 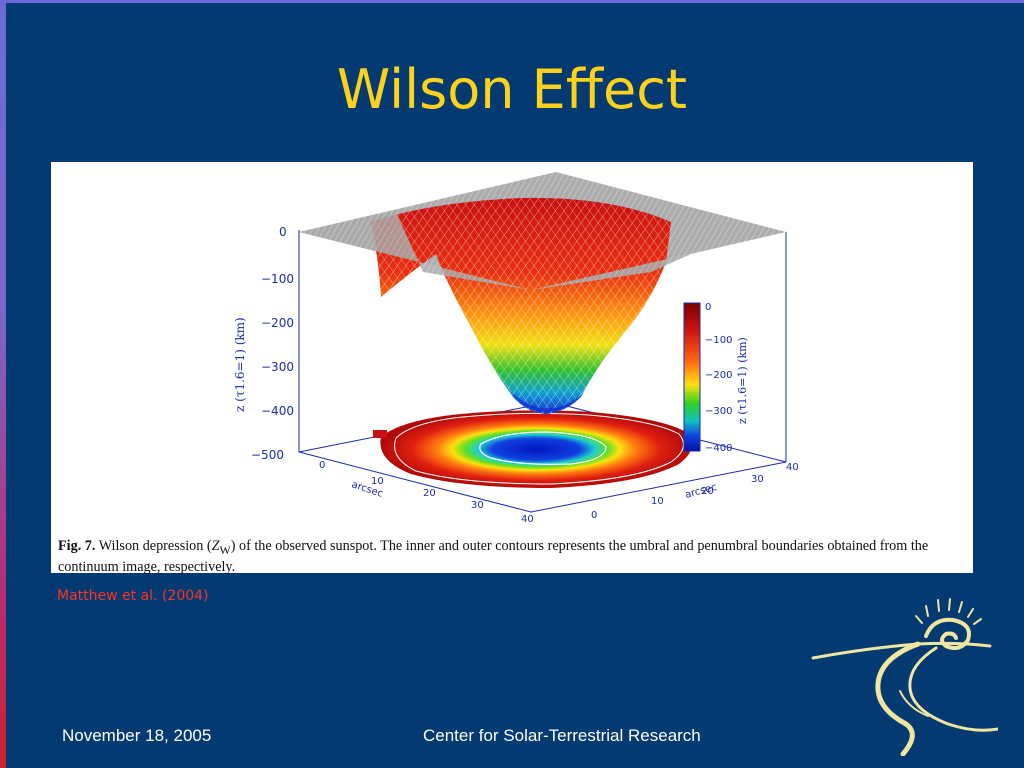 What do you see at coordinates (153, 546) in the screenshot?
I see `caption-part1: Wilson depression (` at bounding box center [153, 546].